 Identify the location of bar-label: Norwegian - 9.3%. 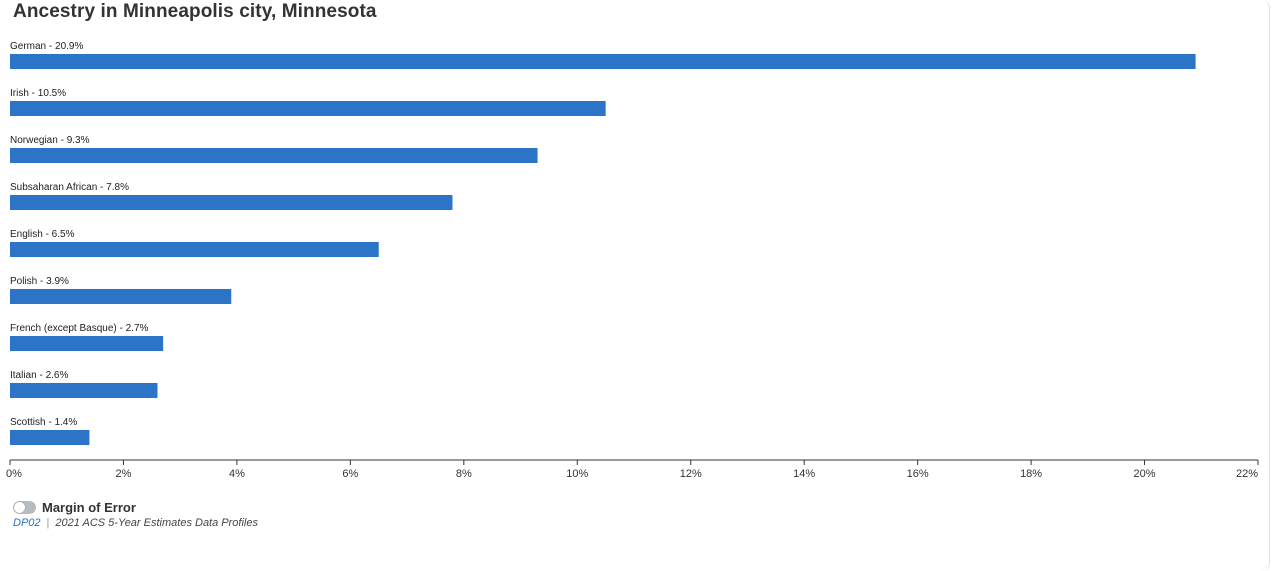
(50, 140).